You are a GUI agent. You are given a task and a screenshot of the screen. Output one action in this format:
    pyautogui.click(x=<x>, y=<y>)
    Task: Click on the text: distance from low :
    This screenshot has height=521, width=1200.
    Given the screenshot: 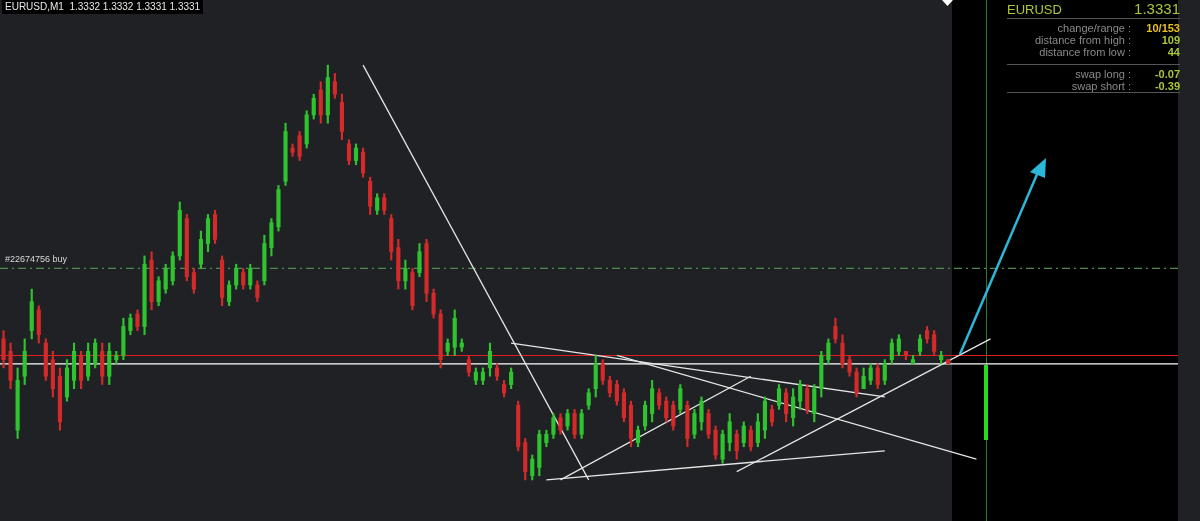 What is the action you would take?
    pyautogui.click(x=1084, y=52)
    